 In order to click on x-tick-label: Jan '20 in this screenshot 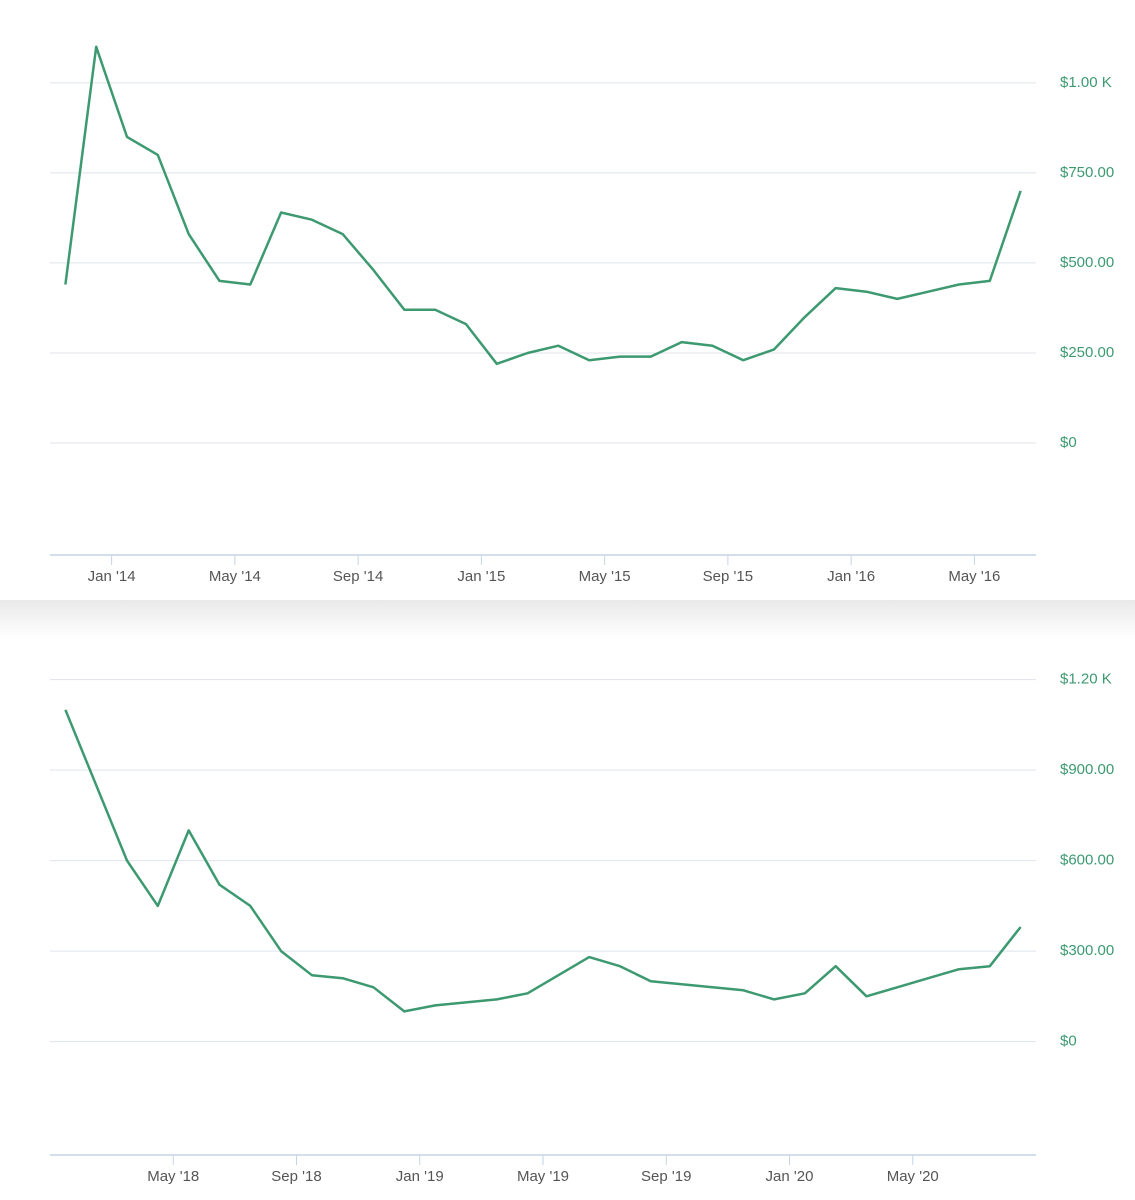, I will do `click(790, 1176)`.